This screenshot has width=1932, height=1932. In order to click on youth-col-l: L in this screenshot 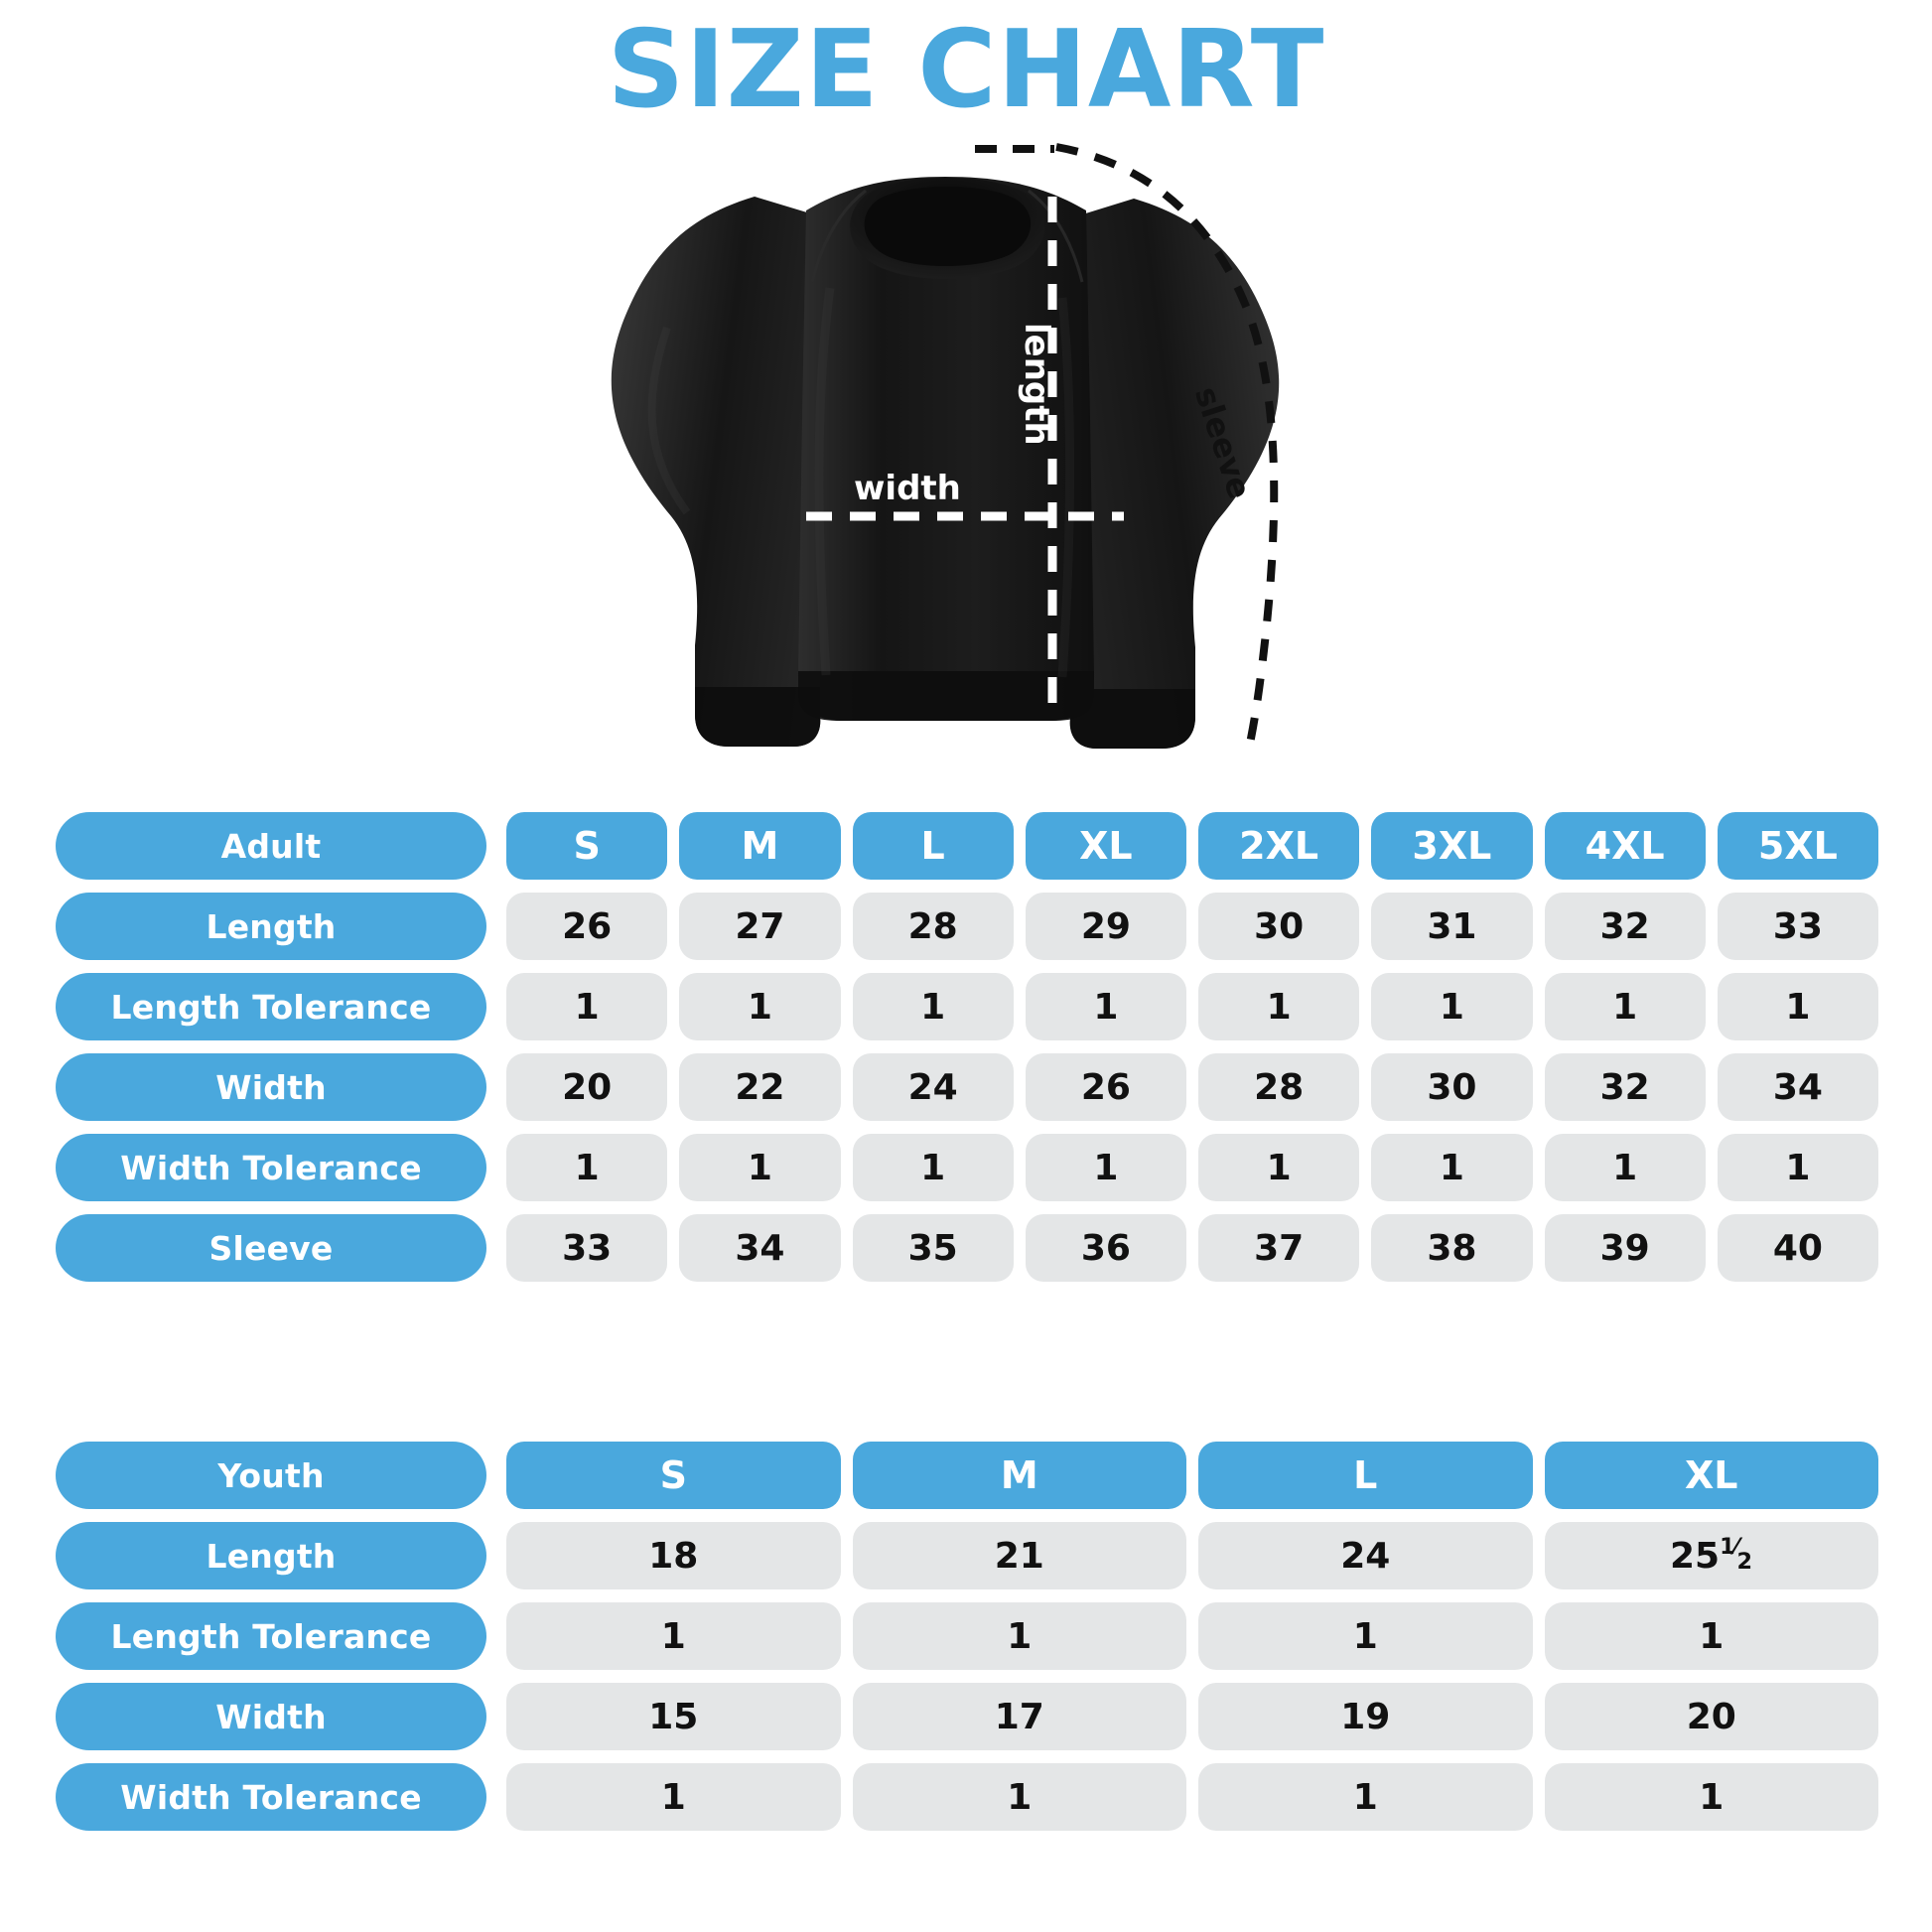, I will do `click(1366, 1475)`.